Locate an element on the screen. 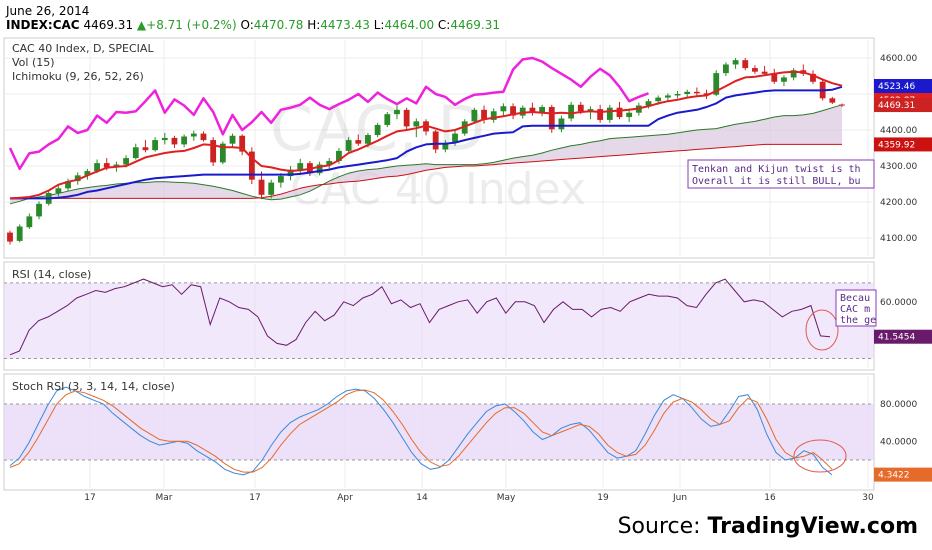 The image size is (932, 550). rsi-highlight-circle is located at coordinates (822, 330).